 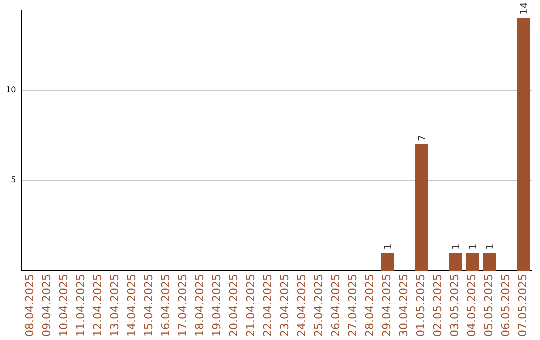 What do you see at coordinates (64, 306) in the screenshot?
I see `x-tick-label: 10.04.2025` at bounding box center [64, 306].